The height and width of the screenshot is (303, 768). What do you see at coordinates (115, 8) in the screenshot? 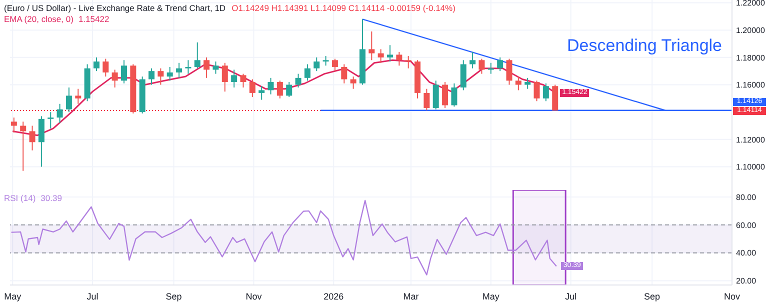
I see `chart-title: (Euro / US Dollar) - Live Exchange Rate & Trend Chart, 1D` at bounding box center [115, 8].